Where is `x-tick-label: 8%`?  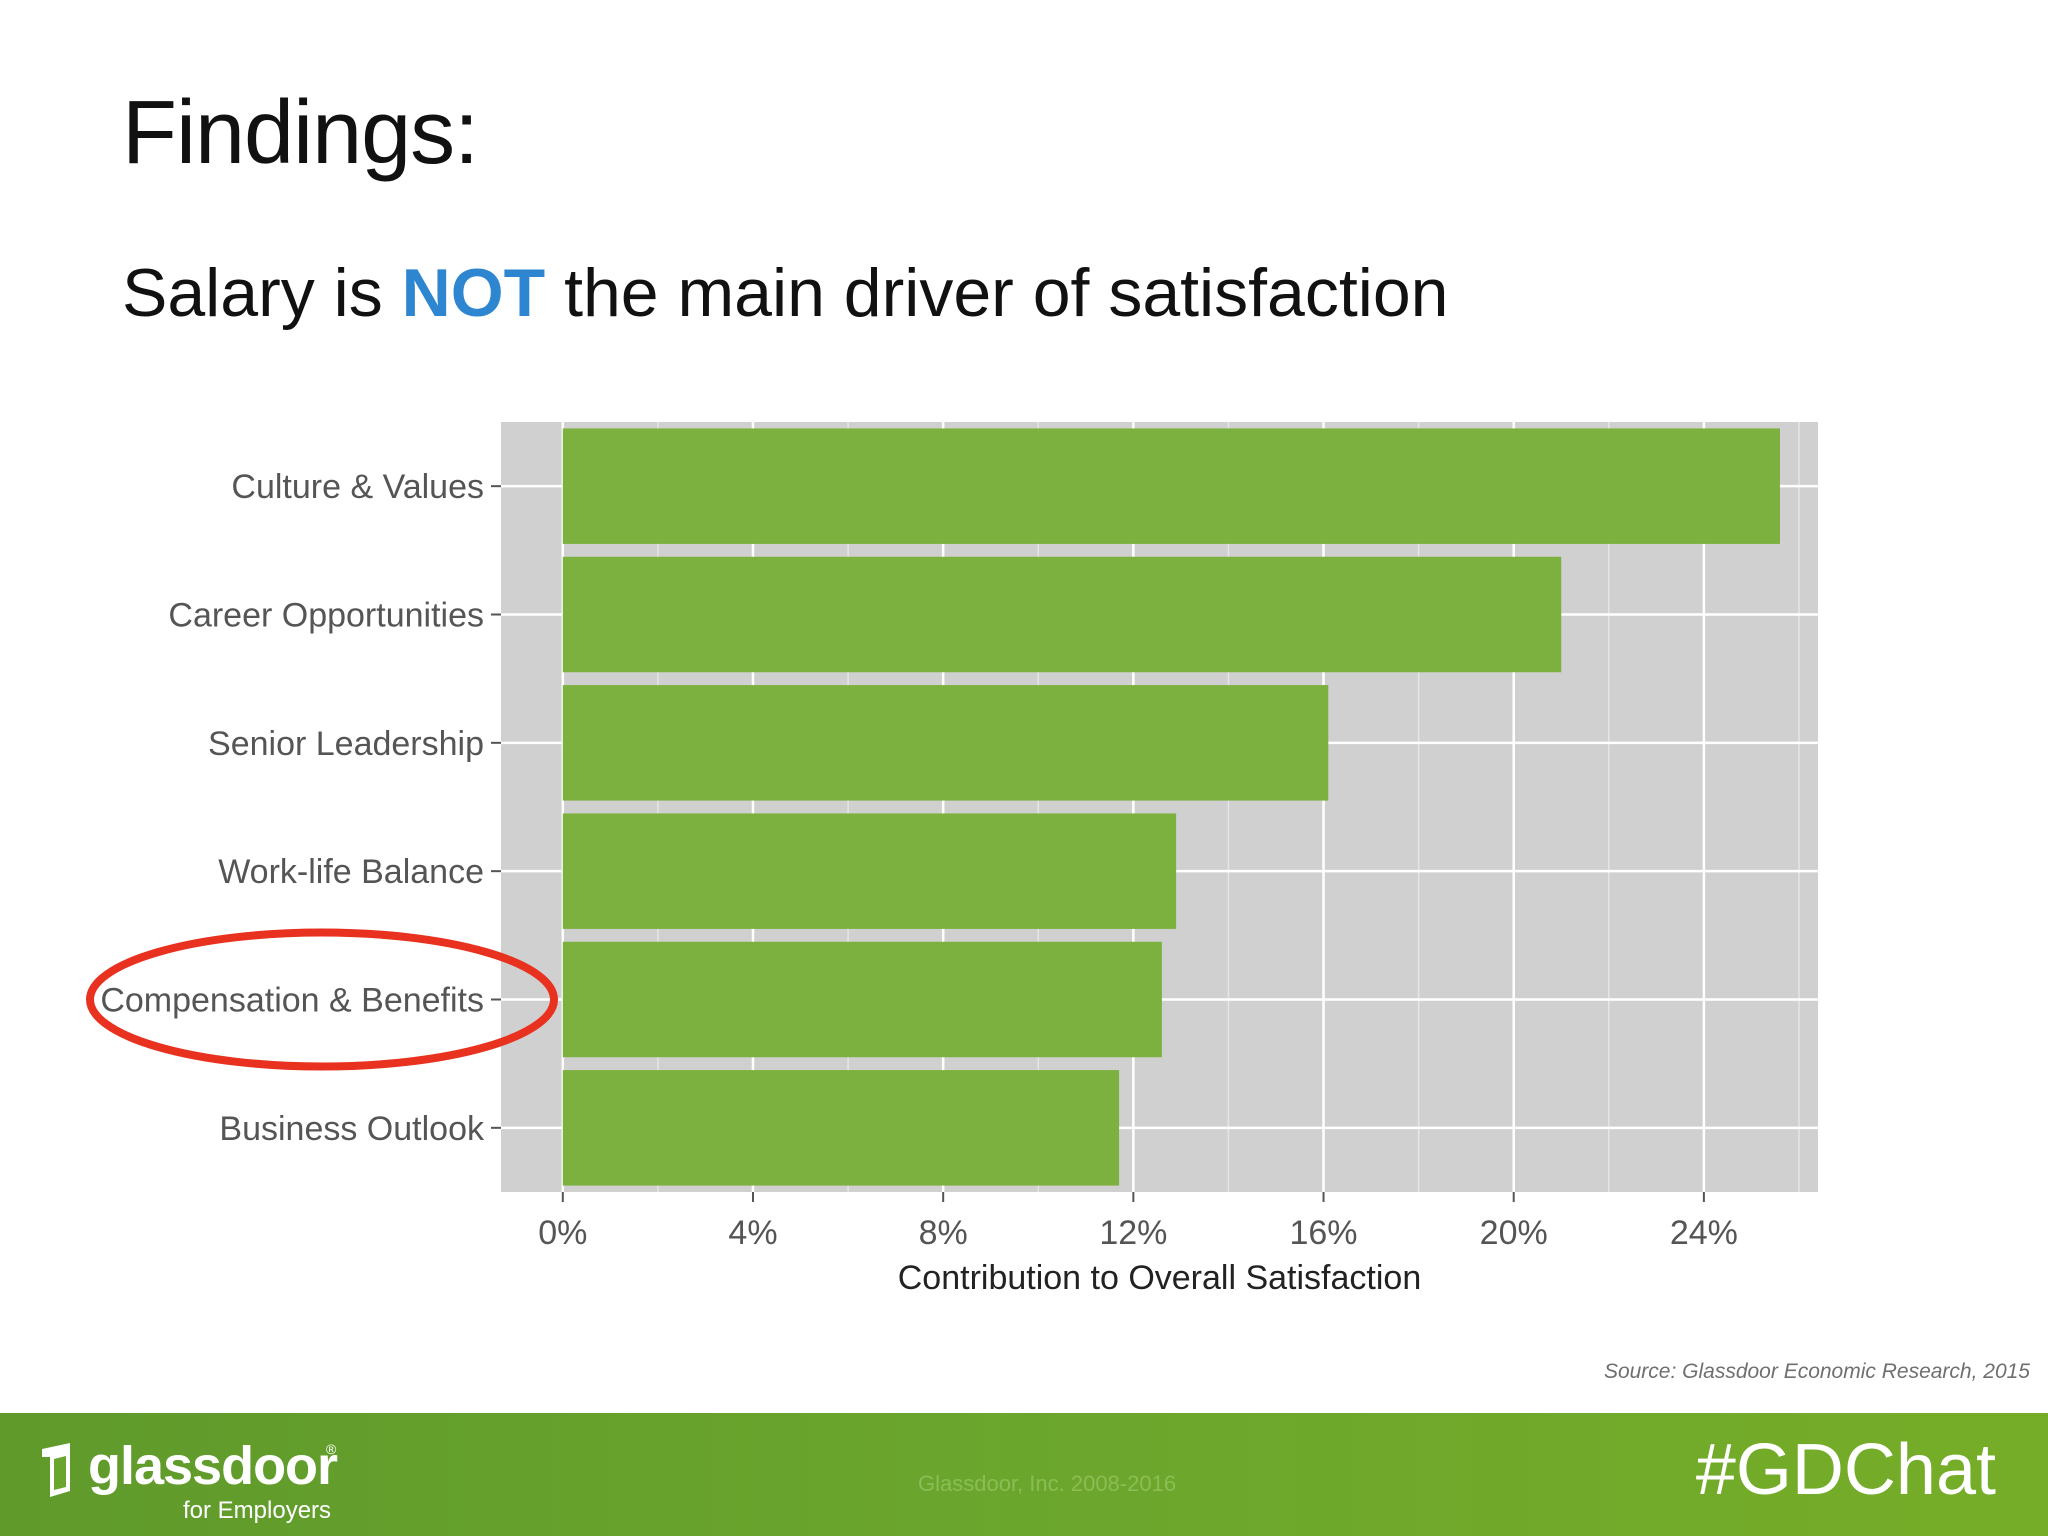 x-tick-label: 8% is located at coordinates (943, 1233).